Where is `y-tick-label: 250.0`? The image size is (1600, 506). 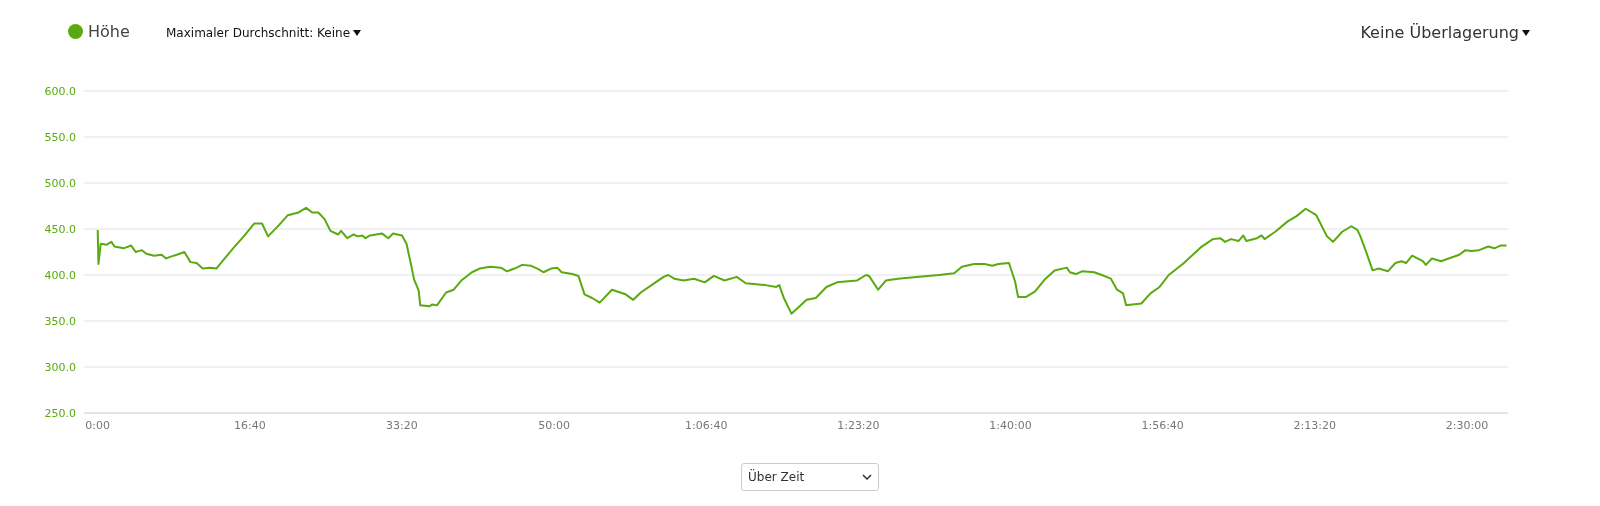
y-tick-label: 250.0 is located at coordinates (60, 413).